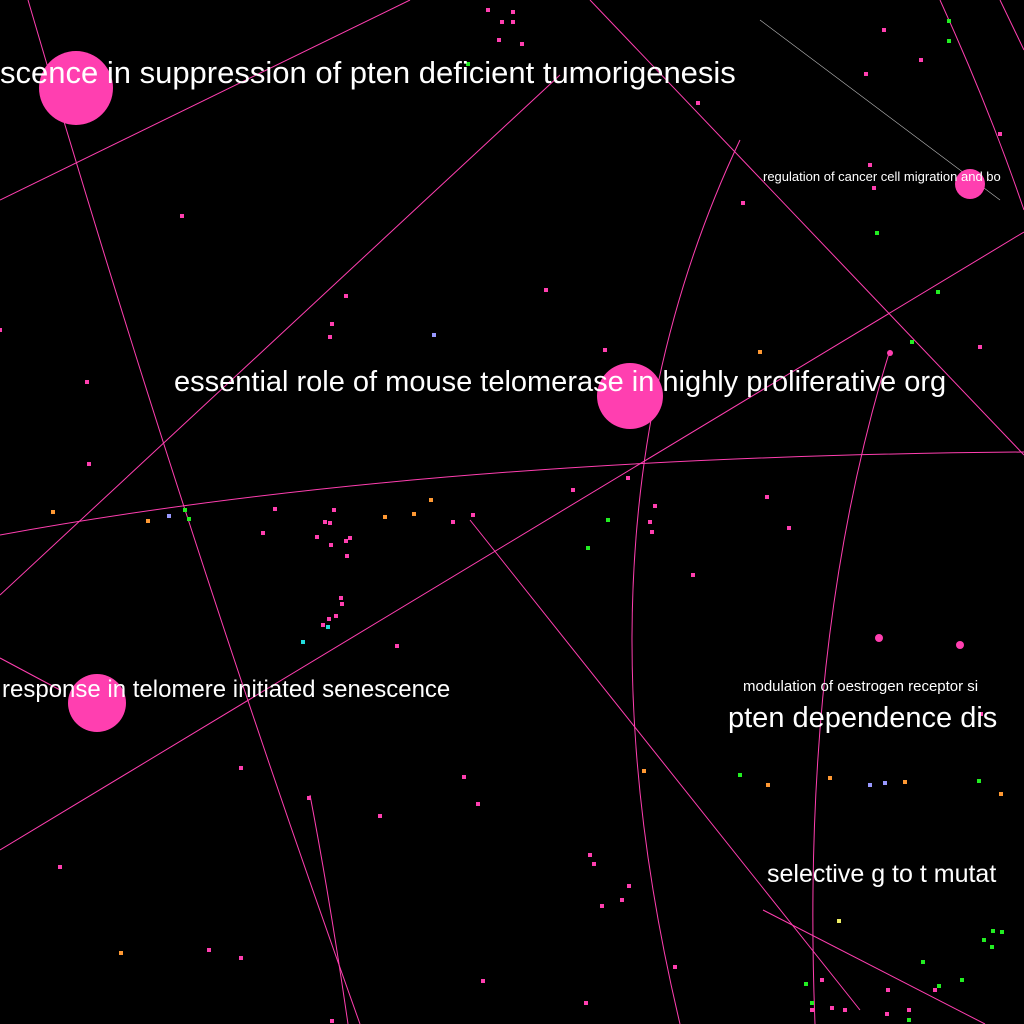  What do you see at coordinates (76, 88) in the screenshot?
I see `node-pten-tumorigenesis` at bounding box center [76, 88].